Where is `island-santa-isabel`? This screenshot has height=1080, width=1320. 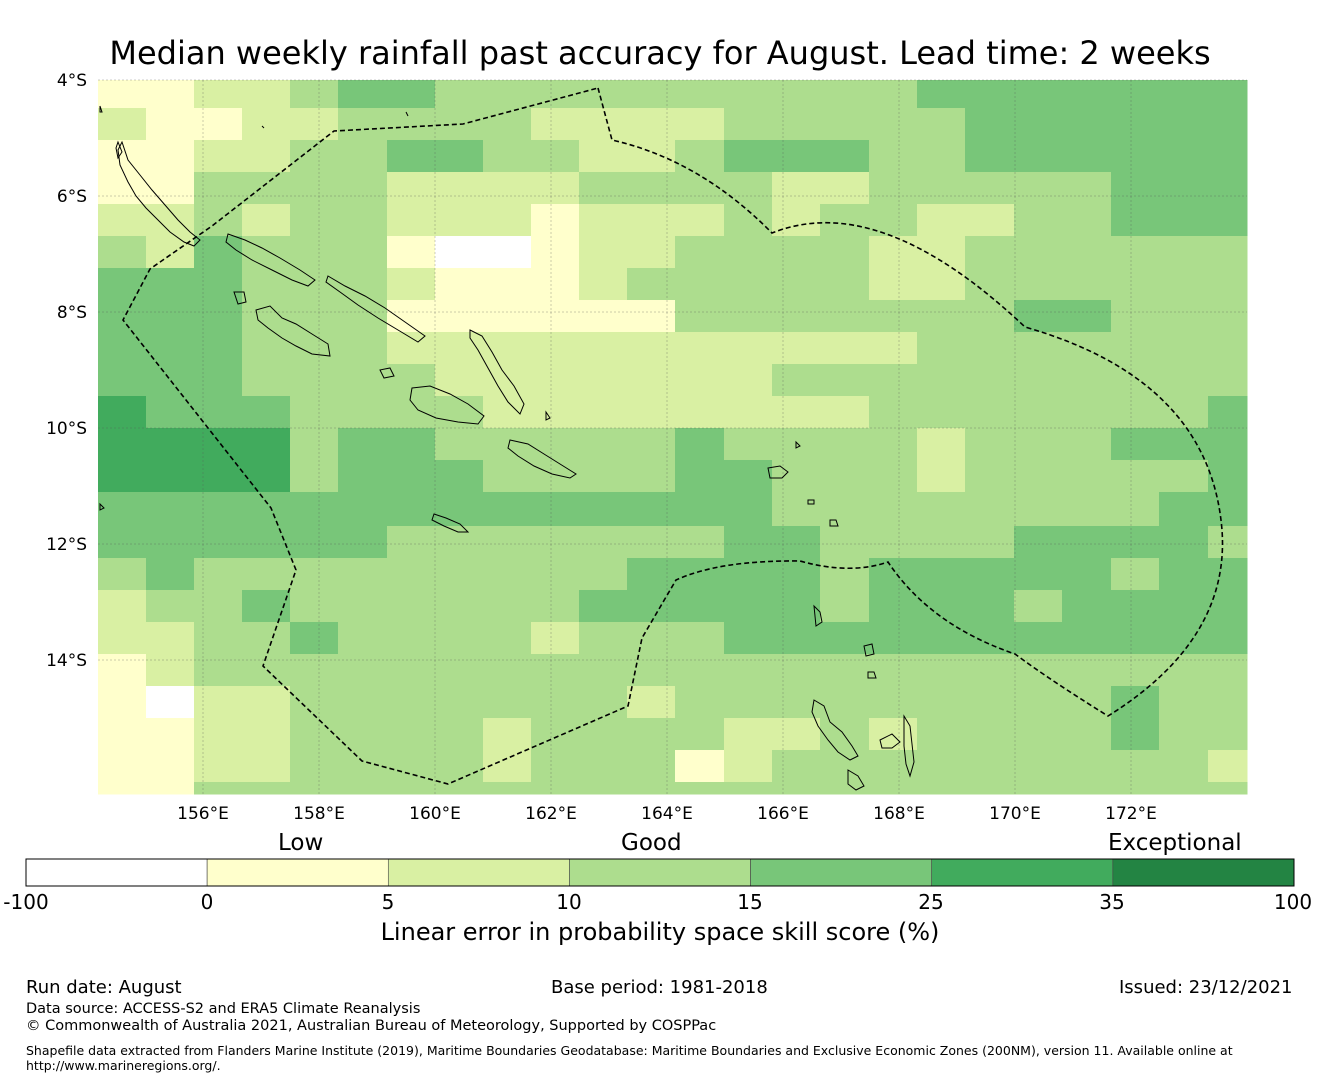 island-santa-isabel is located at coordinates (375, 309).